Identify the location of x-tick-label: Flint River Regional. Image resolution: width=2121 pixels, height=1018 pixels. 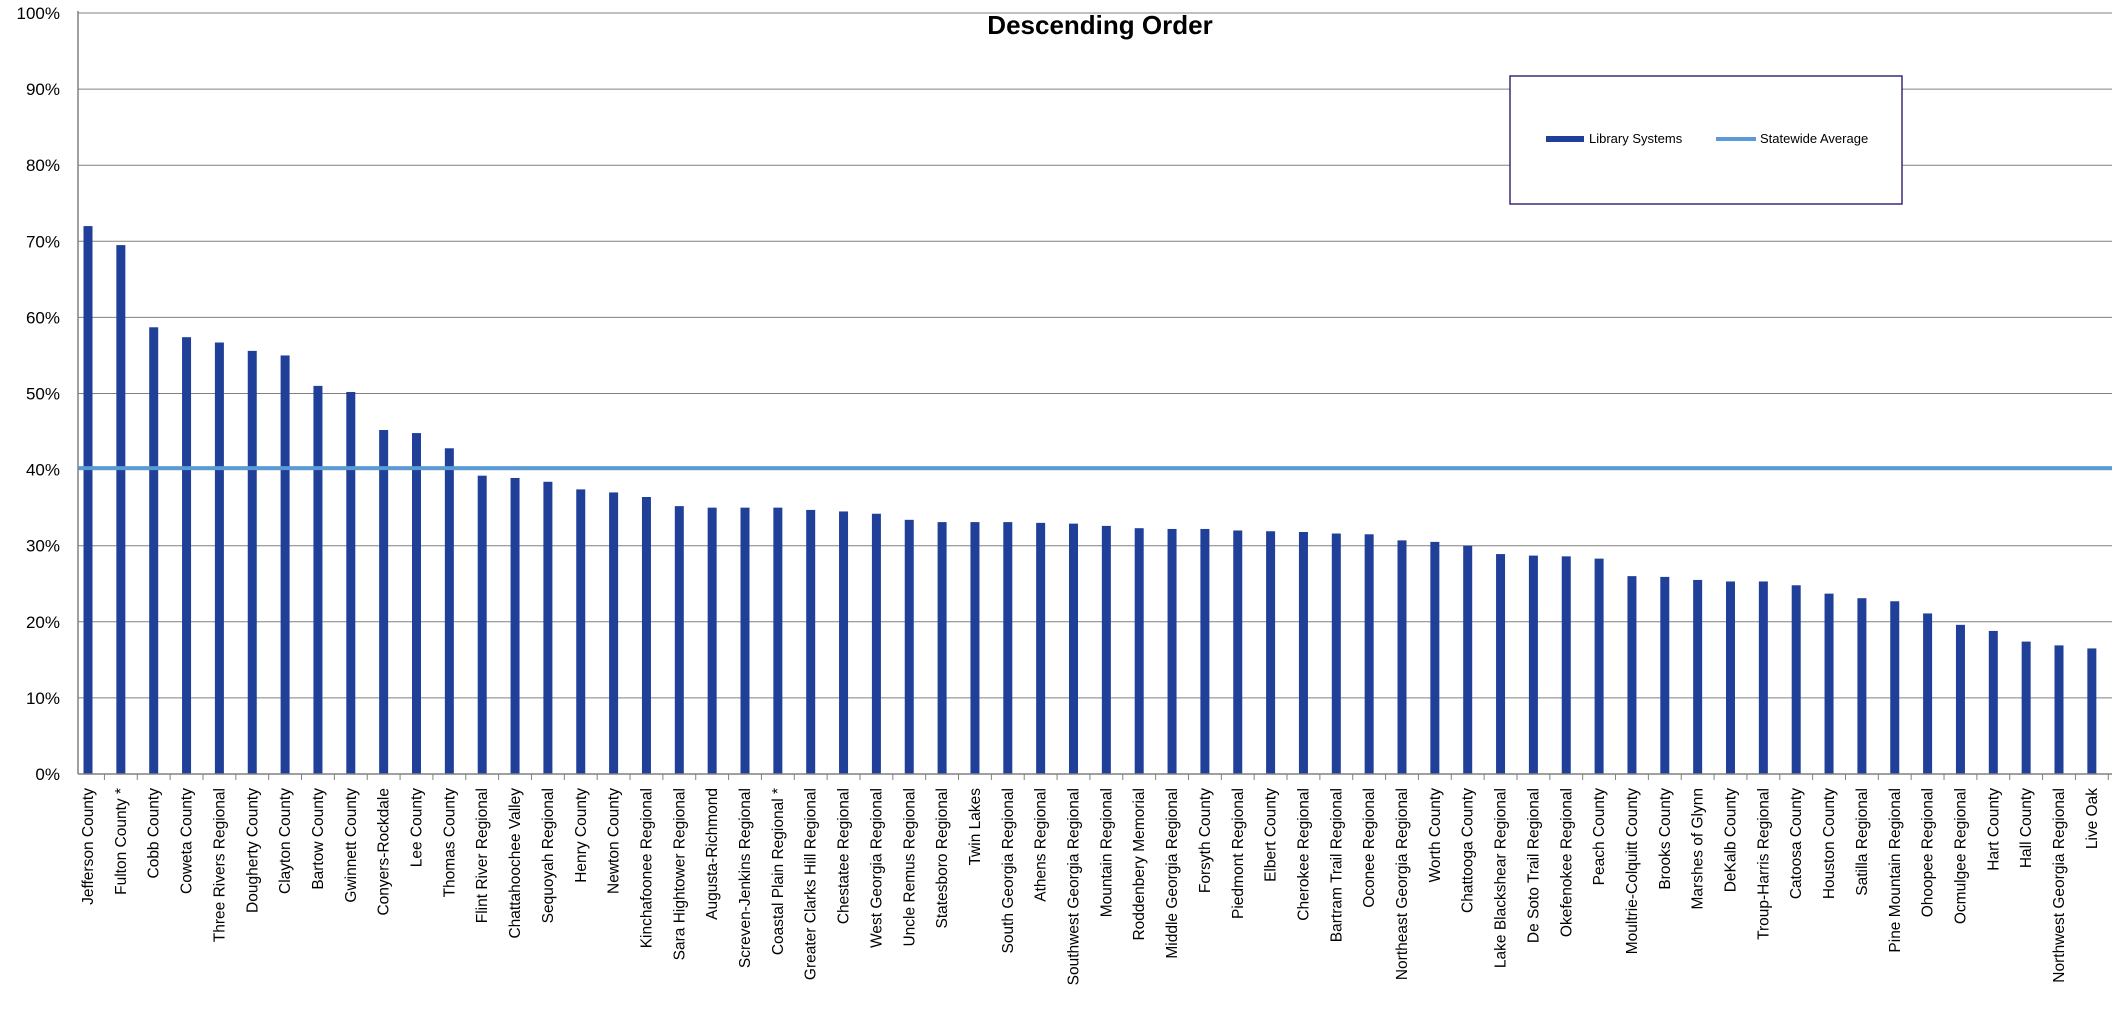
(482, 855).